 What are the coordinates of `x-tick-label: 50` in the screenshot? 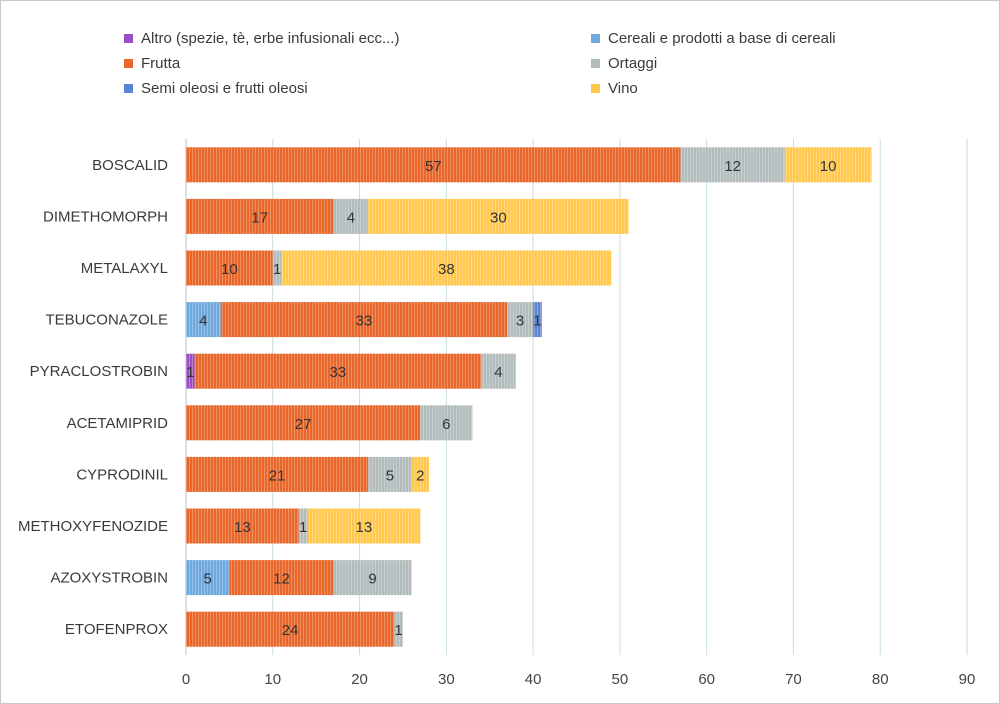 It's located at (620, 679).